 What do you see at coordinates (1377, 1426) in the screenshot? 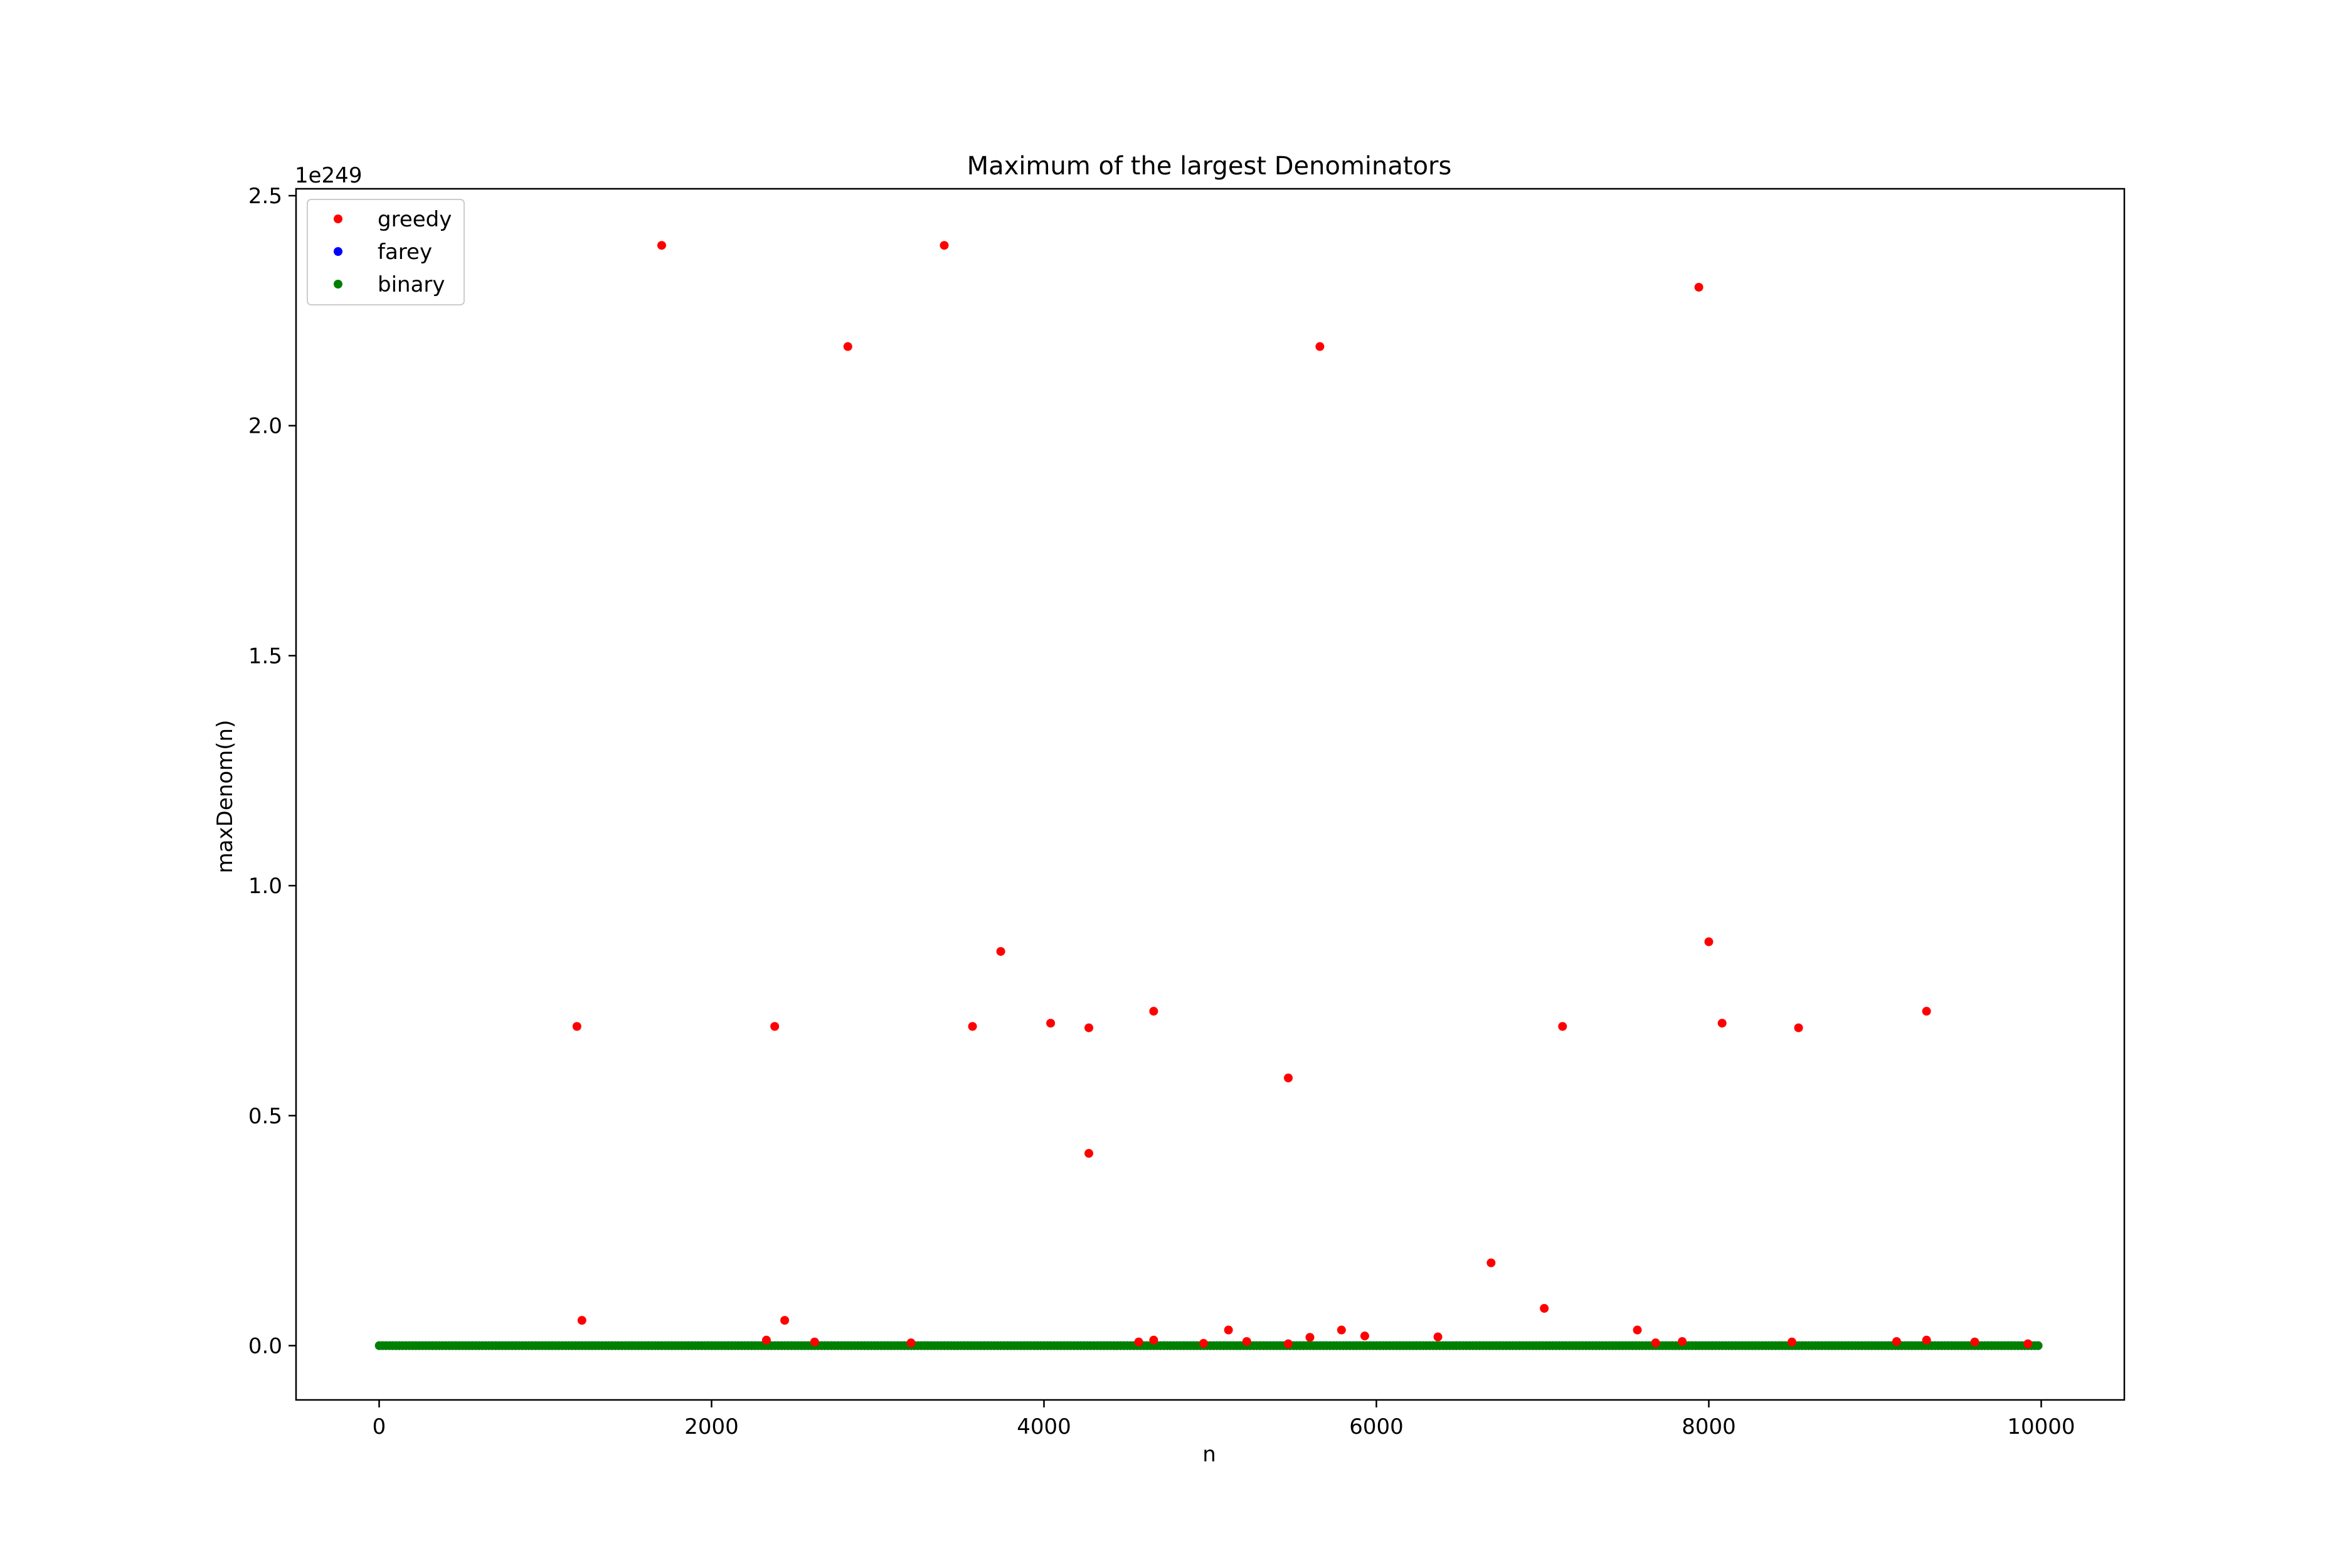
I see `x-tick-label: 6000` at bounding box center [1377, 1426].